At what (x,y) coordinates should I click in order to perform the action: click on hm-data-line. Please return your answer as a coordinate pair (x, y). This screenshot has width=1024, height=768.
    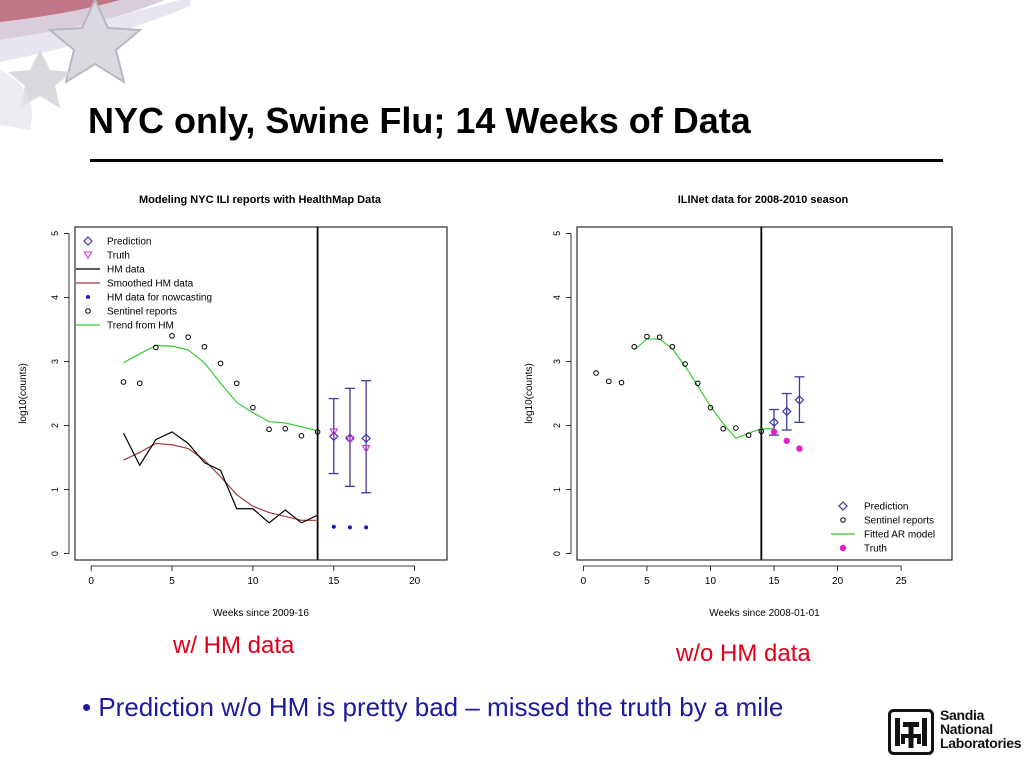
    Looking at the image, I should click on (220, 477).